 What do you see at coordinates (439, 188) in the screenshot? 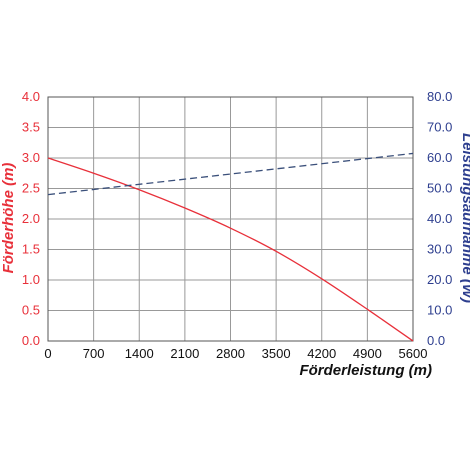
I see `y-right-tick-label: 50.0` at bounding box center [439, 188].